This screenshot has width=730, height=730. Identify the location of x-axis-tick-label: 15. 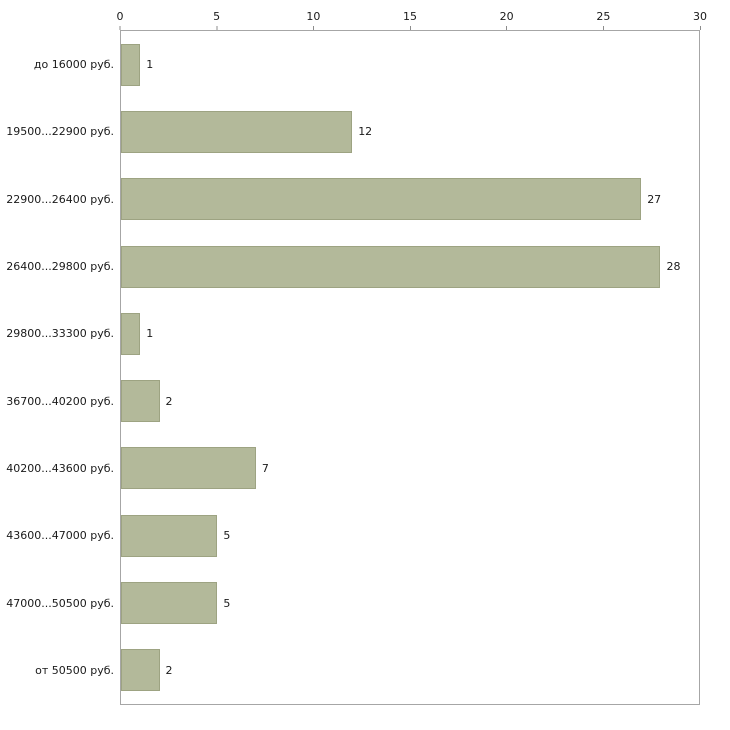
(410, 16).